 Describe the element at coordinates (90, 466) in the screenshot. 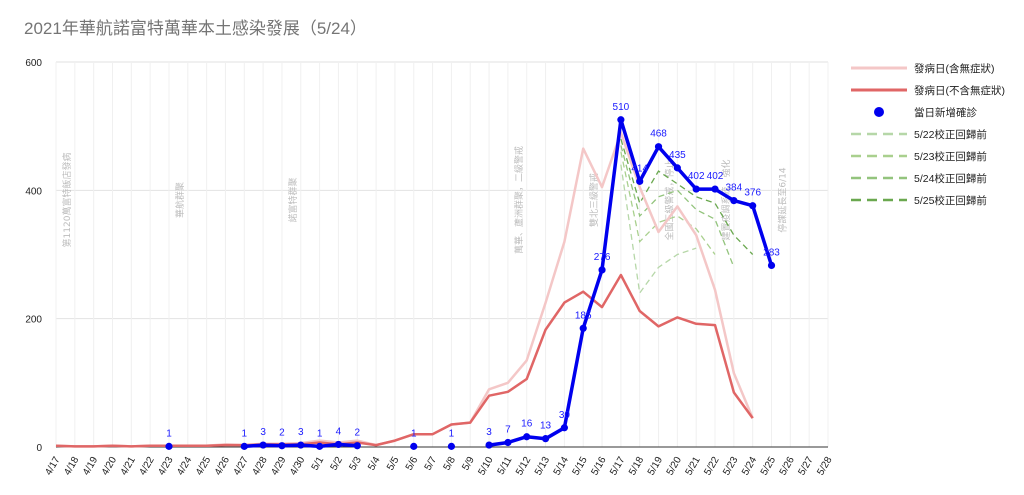

I see `x-tick-label: 4/19` at that location.